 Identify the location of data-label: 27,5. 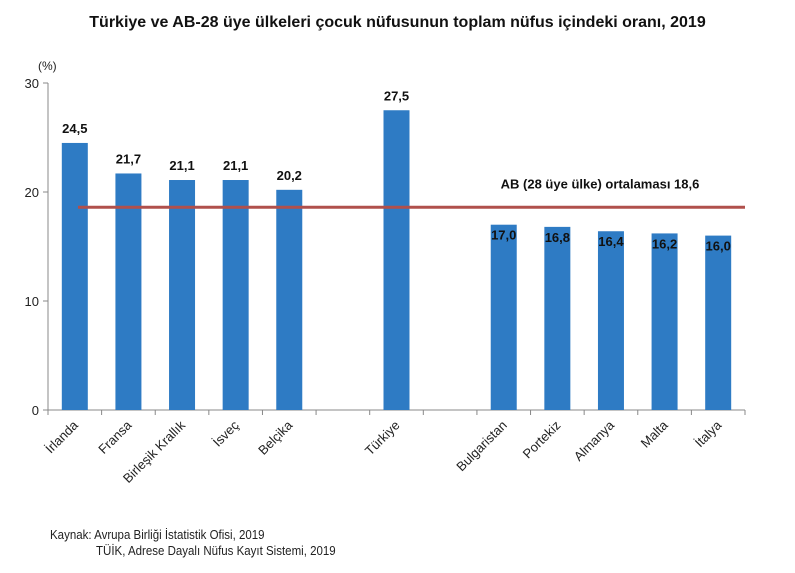
(396, 95).